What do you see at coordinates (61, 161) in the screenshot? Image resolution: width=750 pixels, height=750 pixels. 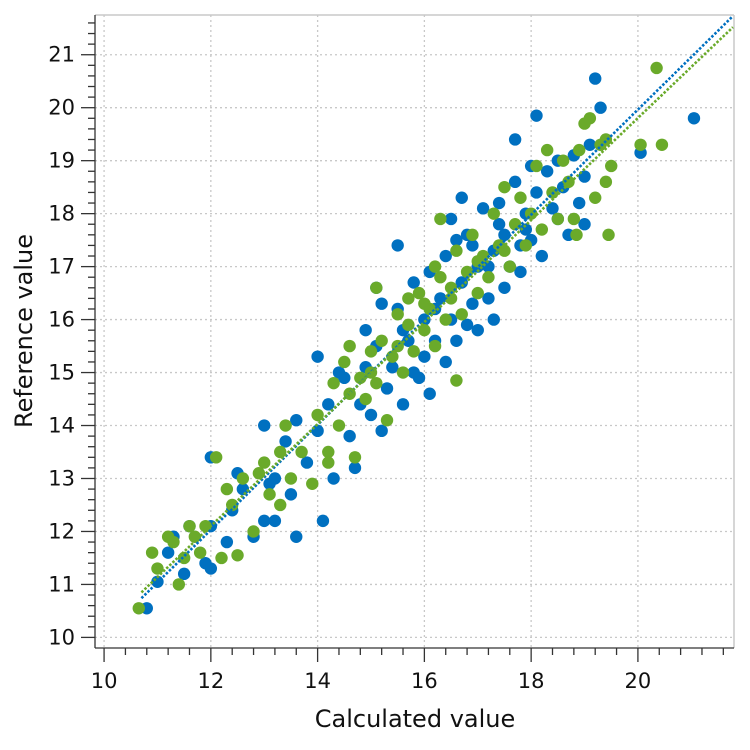 I see `y-tick-label: 19` at bounding box center [61, 161].